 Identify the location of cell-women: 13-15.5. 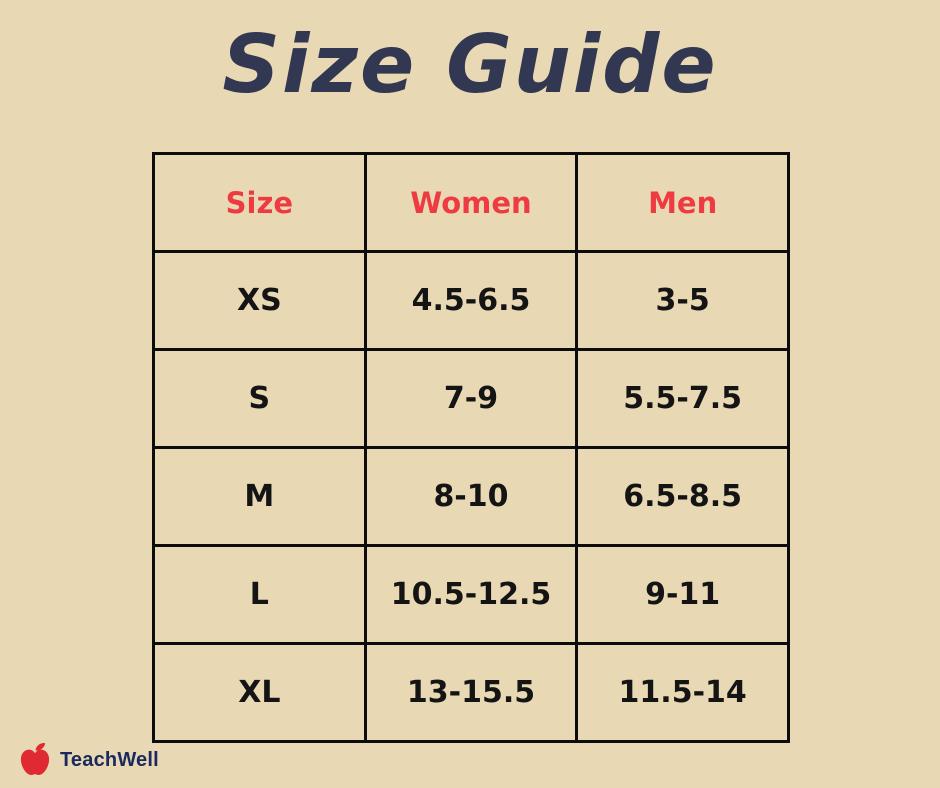
(471, 692).